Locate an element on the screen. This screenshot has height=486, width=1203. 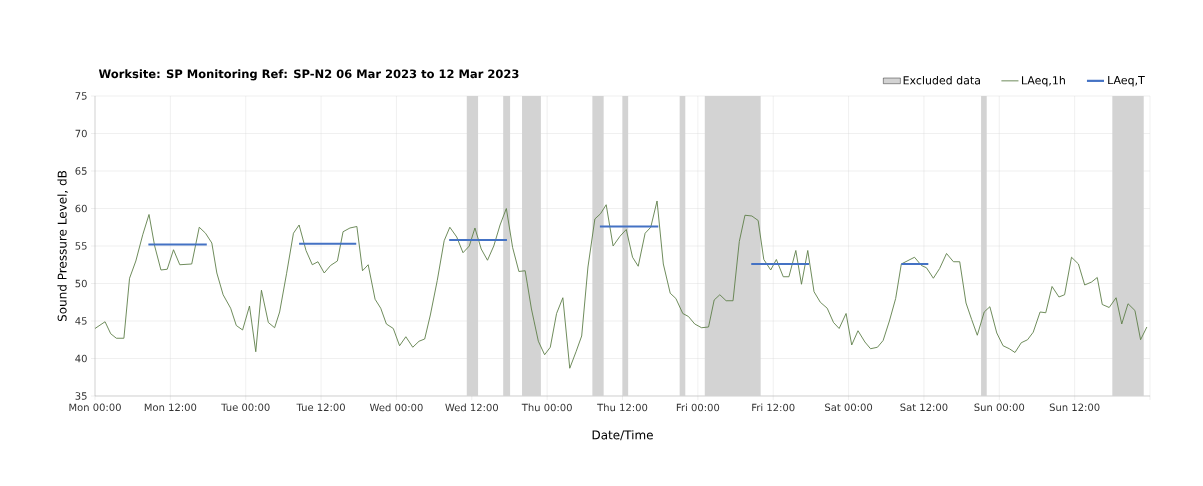
y-tick-label: 75 is located at coordinates (81, 96).